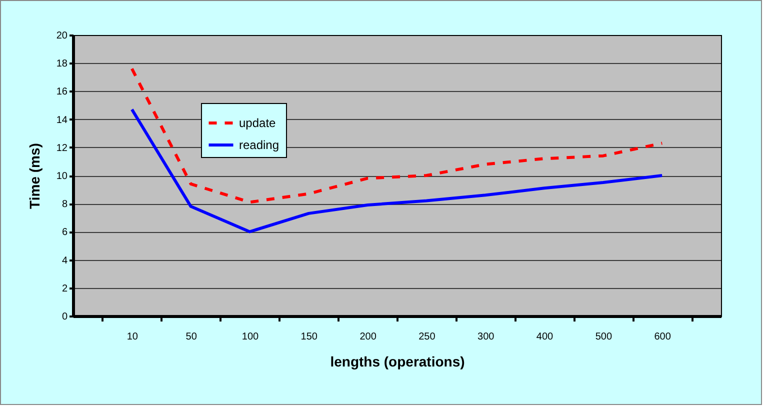 This screenshot has height=409, width=766. I want to click on y-tick-label: 20, so click(62, 36).